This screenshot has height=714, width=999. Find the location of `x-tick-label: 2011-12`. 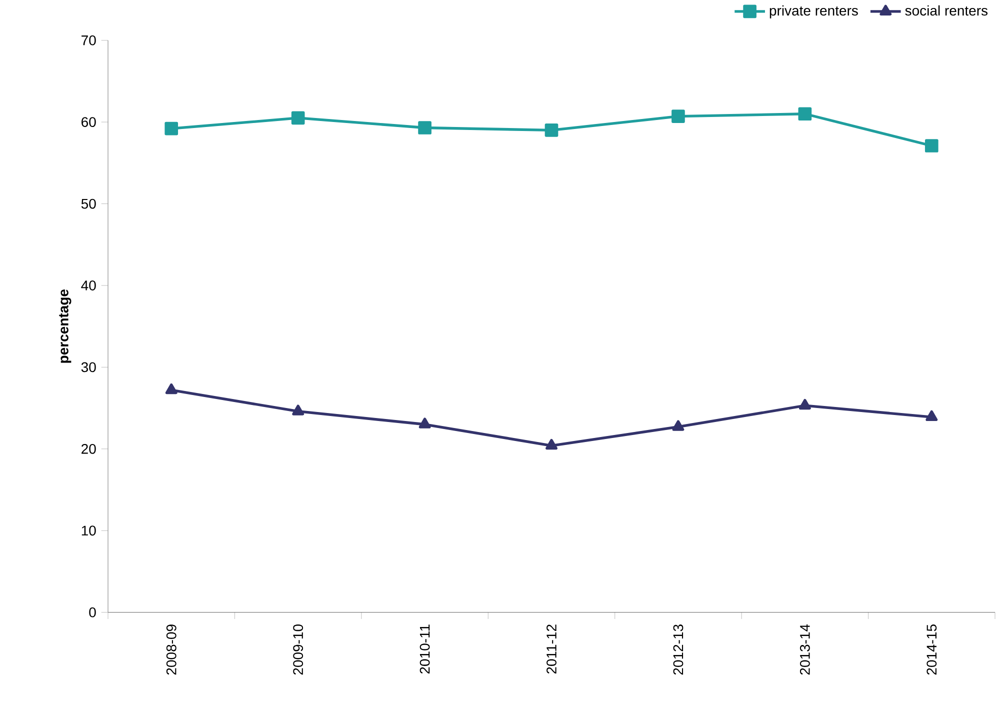

x-tick-label: 2011-12 is located at coordinates (551, 649).